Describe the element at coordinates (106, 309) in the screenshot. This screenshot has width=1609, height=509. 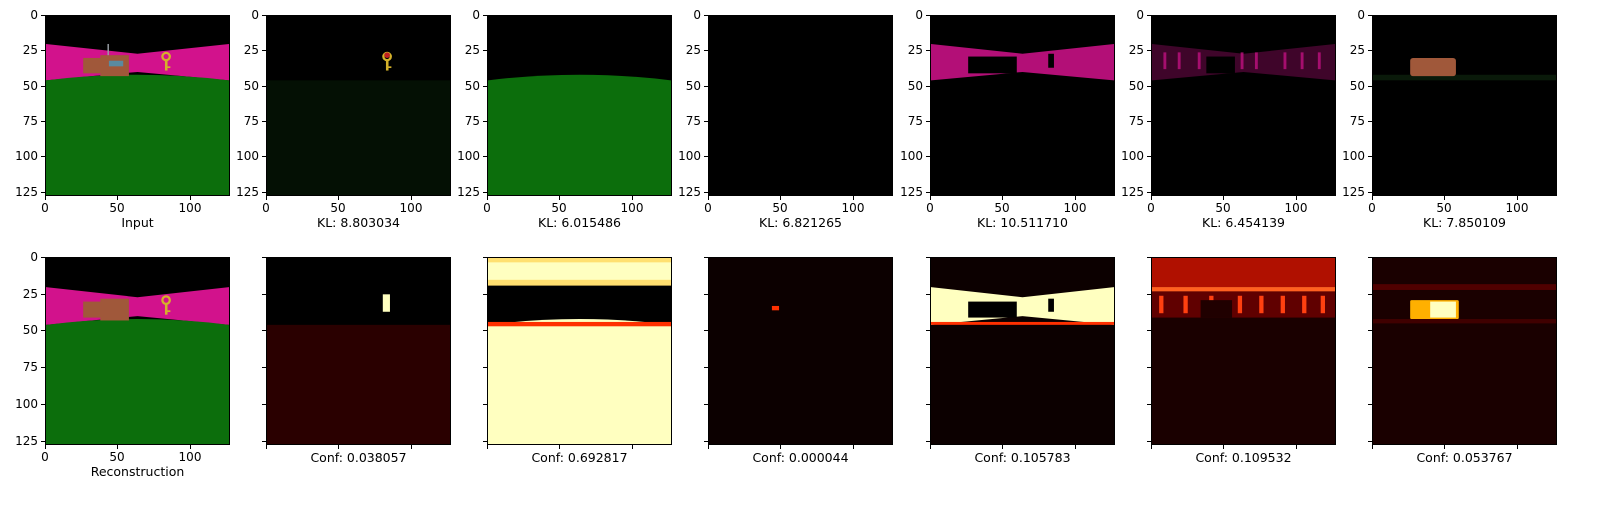
I see `box-object` at that location.